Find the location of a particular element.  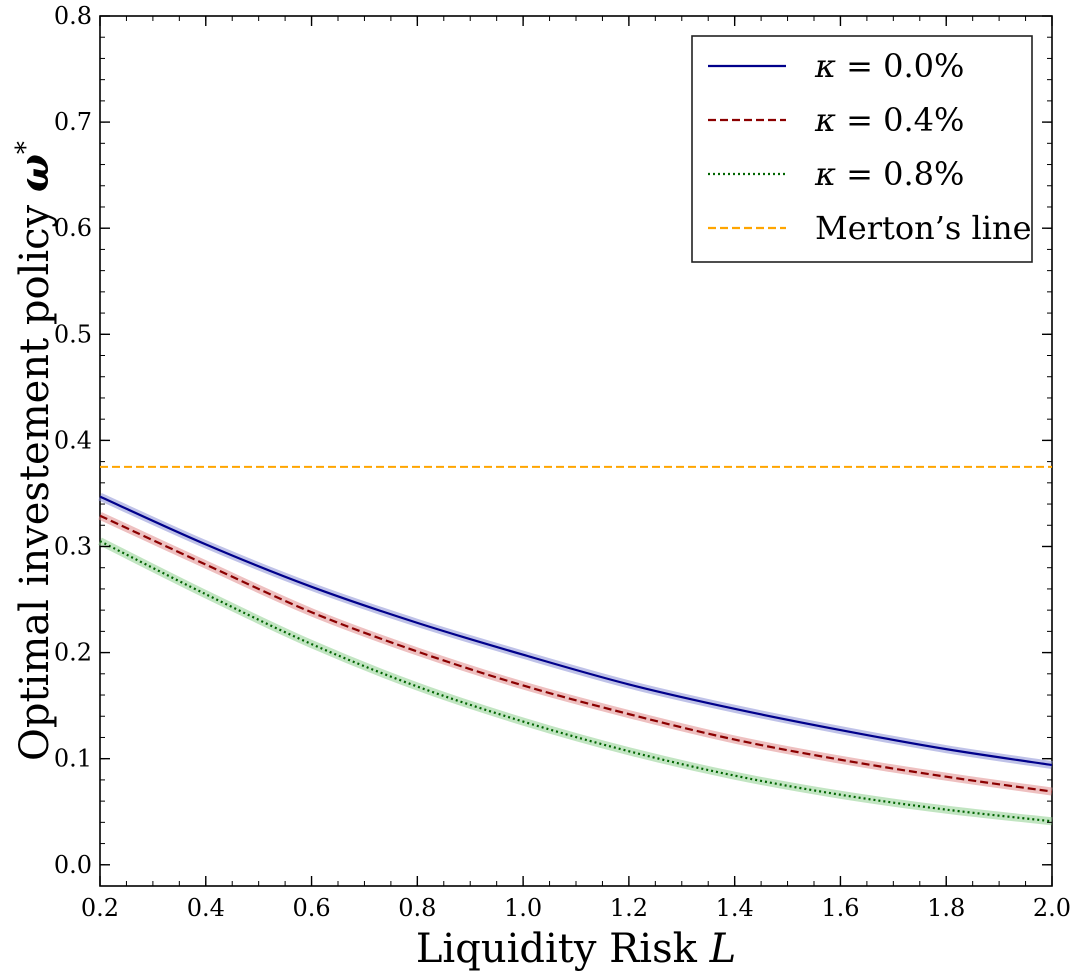

x-tick-label: 0.8 is located at coordinates (417, 908).